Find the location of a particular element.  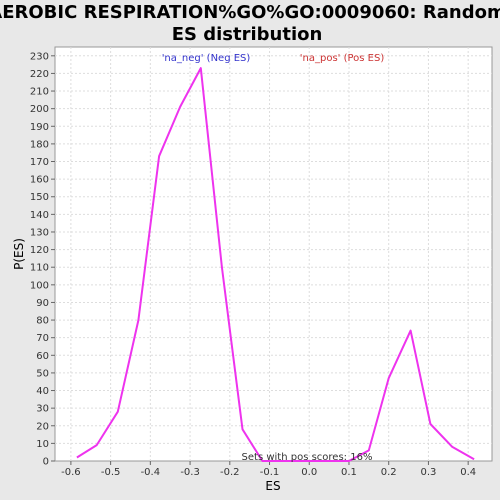

y-tick-label: 10 is located at coordinates (42, 444).